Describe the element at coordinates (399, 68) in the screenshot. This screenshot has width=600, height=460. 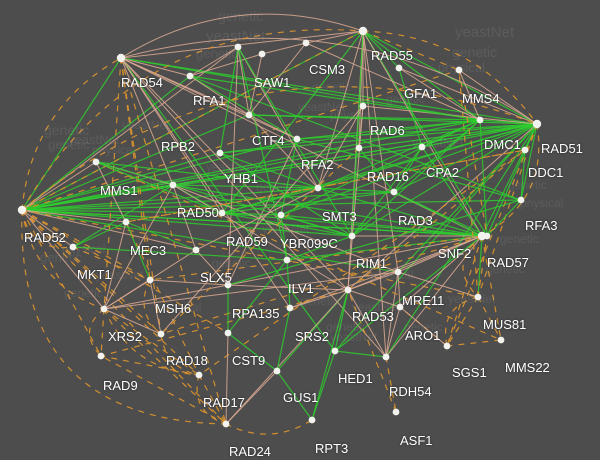
I see `graph-node-gfa1` at that location.